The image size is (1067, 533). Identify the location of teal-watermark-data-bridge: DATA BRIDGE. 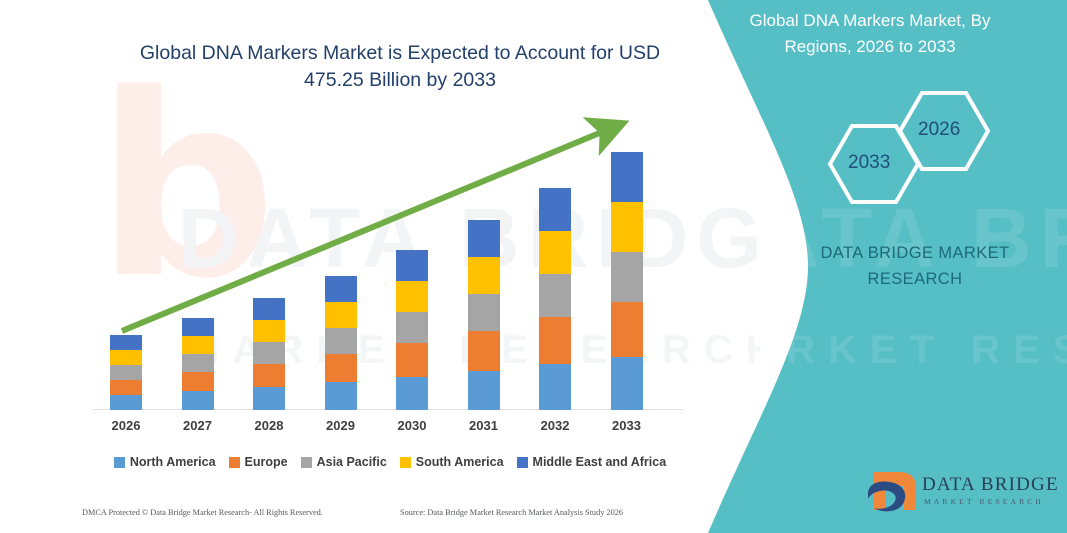
(878, 238).